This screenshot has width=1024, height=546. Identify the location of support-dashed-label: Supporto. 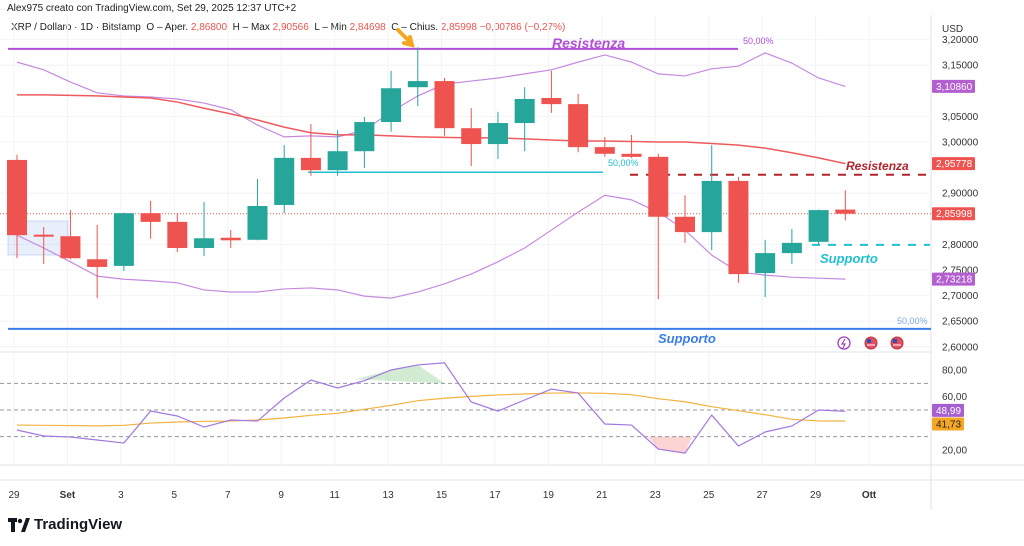
(849, 258).